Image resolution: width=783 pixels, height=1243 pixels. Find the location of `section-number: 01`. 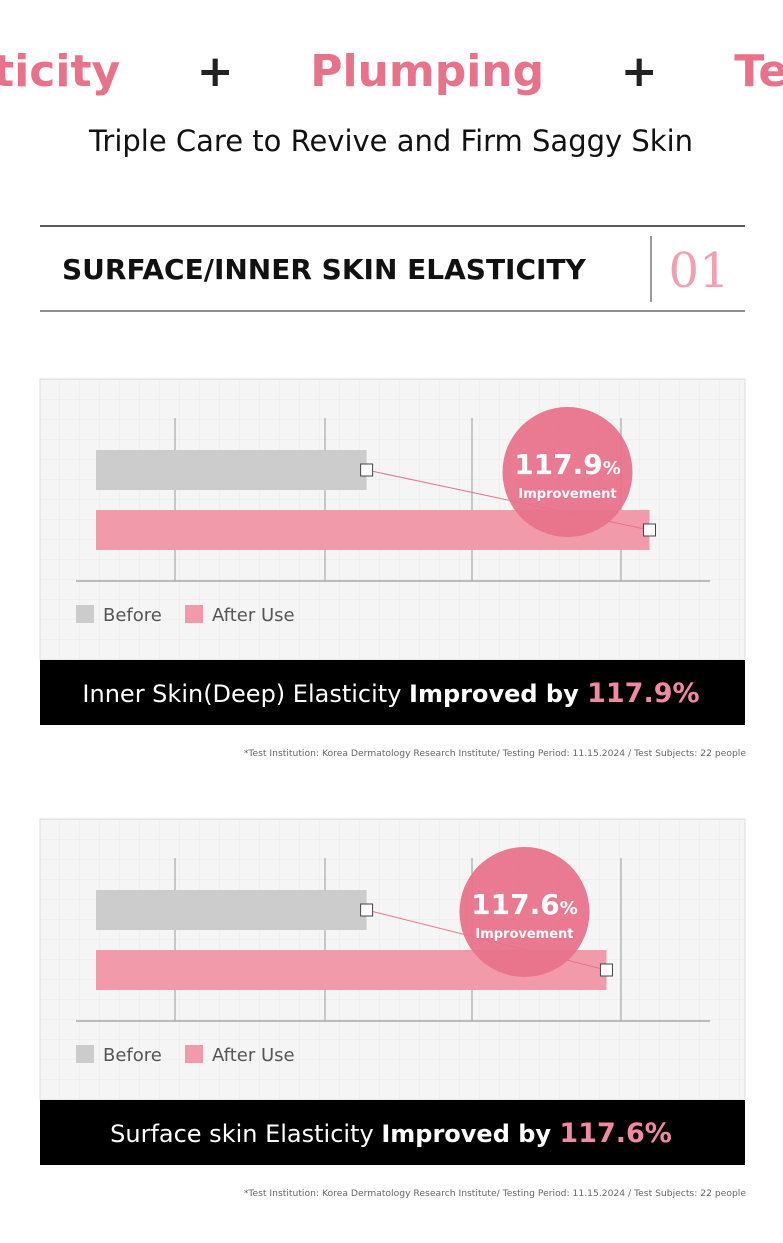

section-number: 01 is located at coordinates (698, 271).